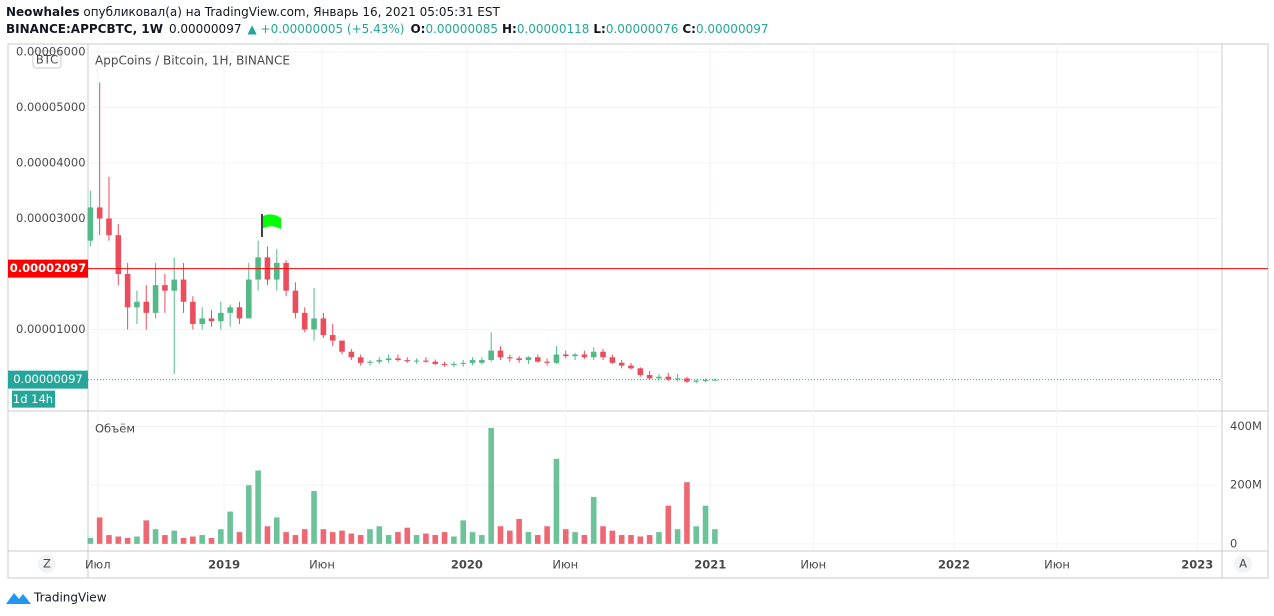 This screenshot has width=1274, height=616. What do you see at coordinates (1197, 565) in the screenshot?
I see `x-tick-label: 2023` at bounding box center [1197, 565].